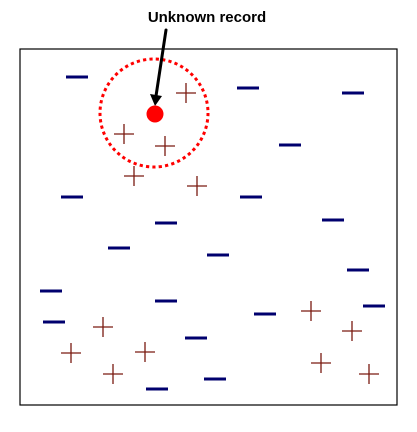 The image size is (417, 432). Describe the element at coordinates (156, 100) in the screenshot. I see `arrow-head-icon` at that location.